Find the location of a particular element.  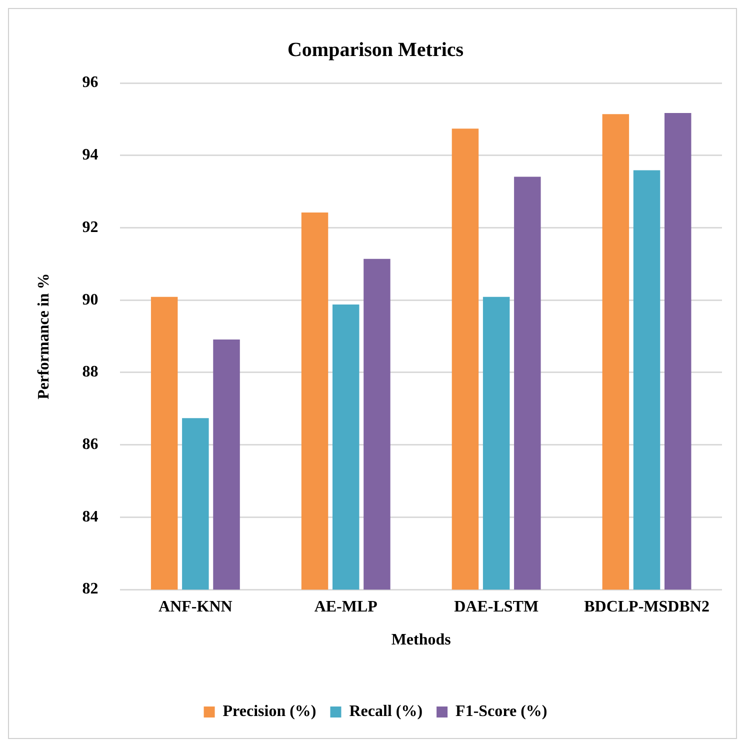

legend-label: Recall (%) is located at coordinates (386, 711).